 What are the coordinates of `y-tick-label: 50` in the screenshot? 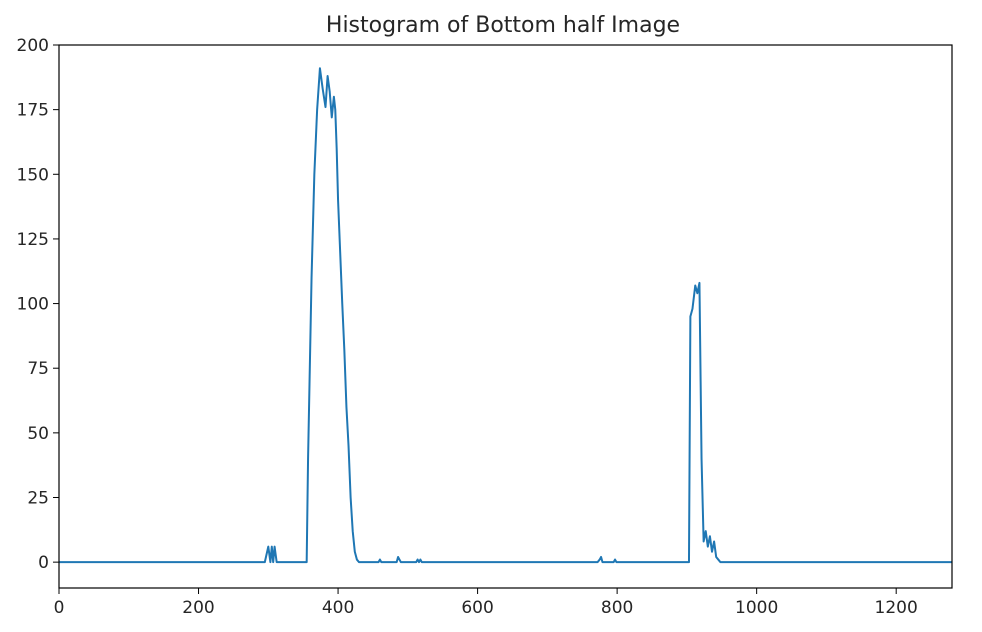 It's located at (38, 434).